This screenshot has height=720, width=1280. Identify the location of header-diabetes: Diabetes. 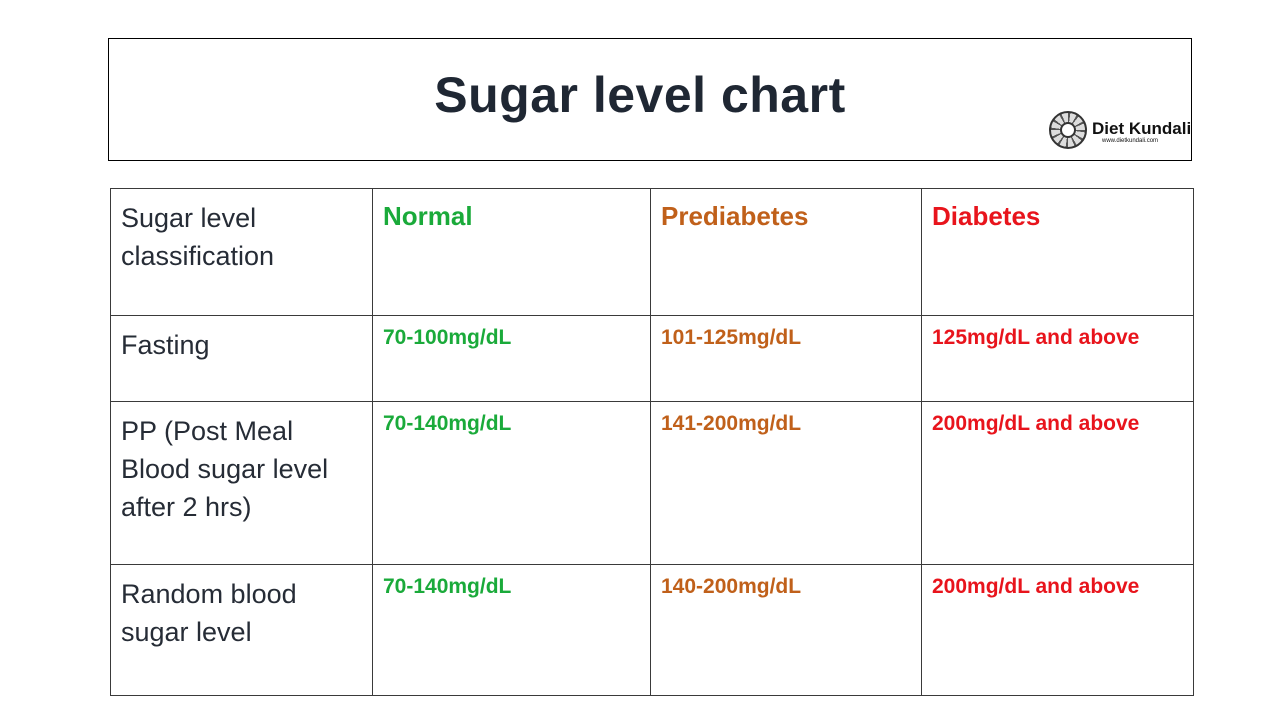
(1057, 252).